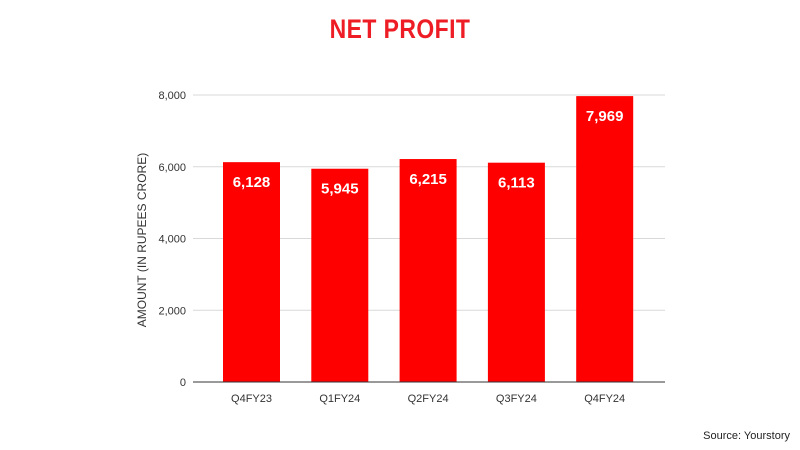 This screenshot has width=800, height=450. Describe the element at coordinates (172, 240) in the screenshot. I see `y-tick-label: 4,000` at that location.